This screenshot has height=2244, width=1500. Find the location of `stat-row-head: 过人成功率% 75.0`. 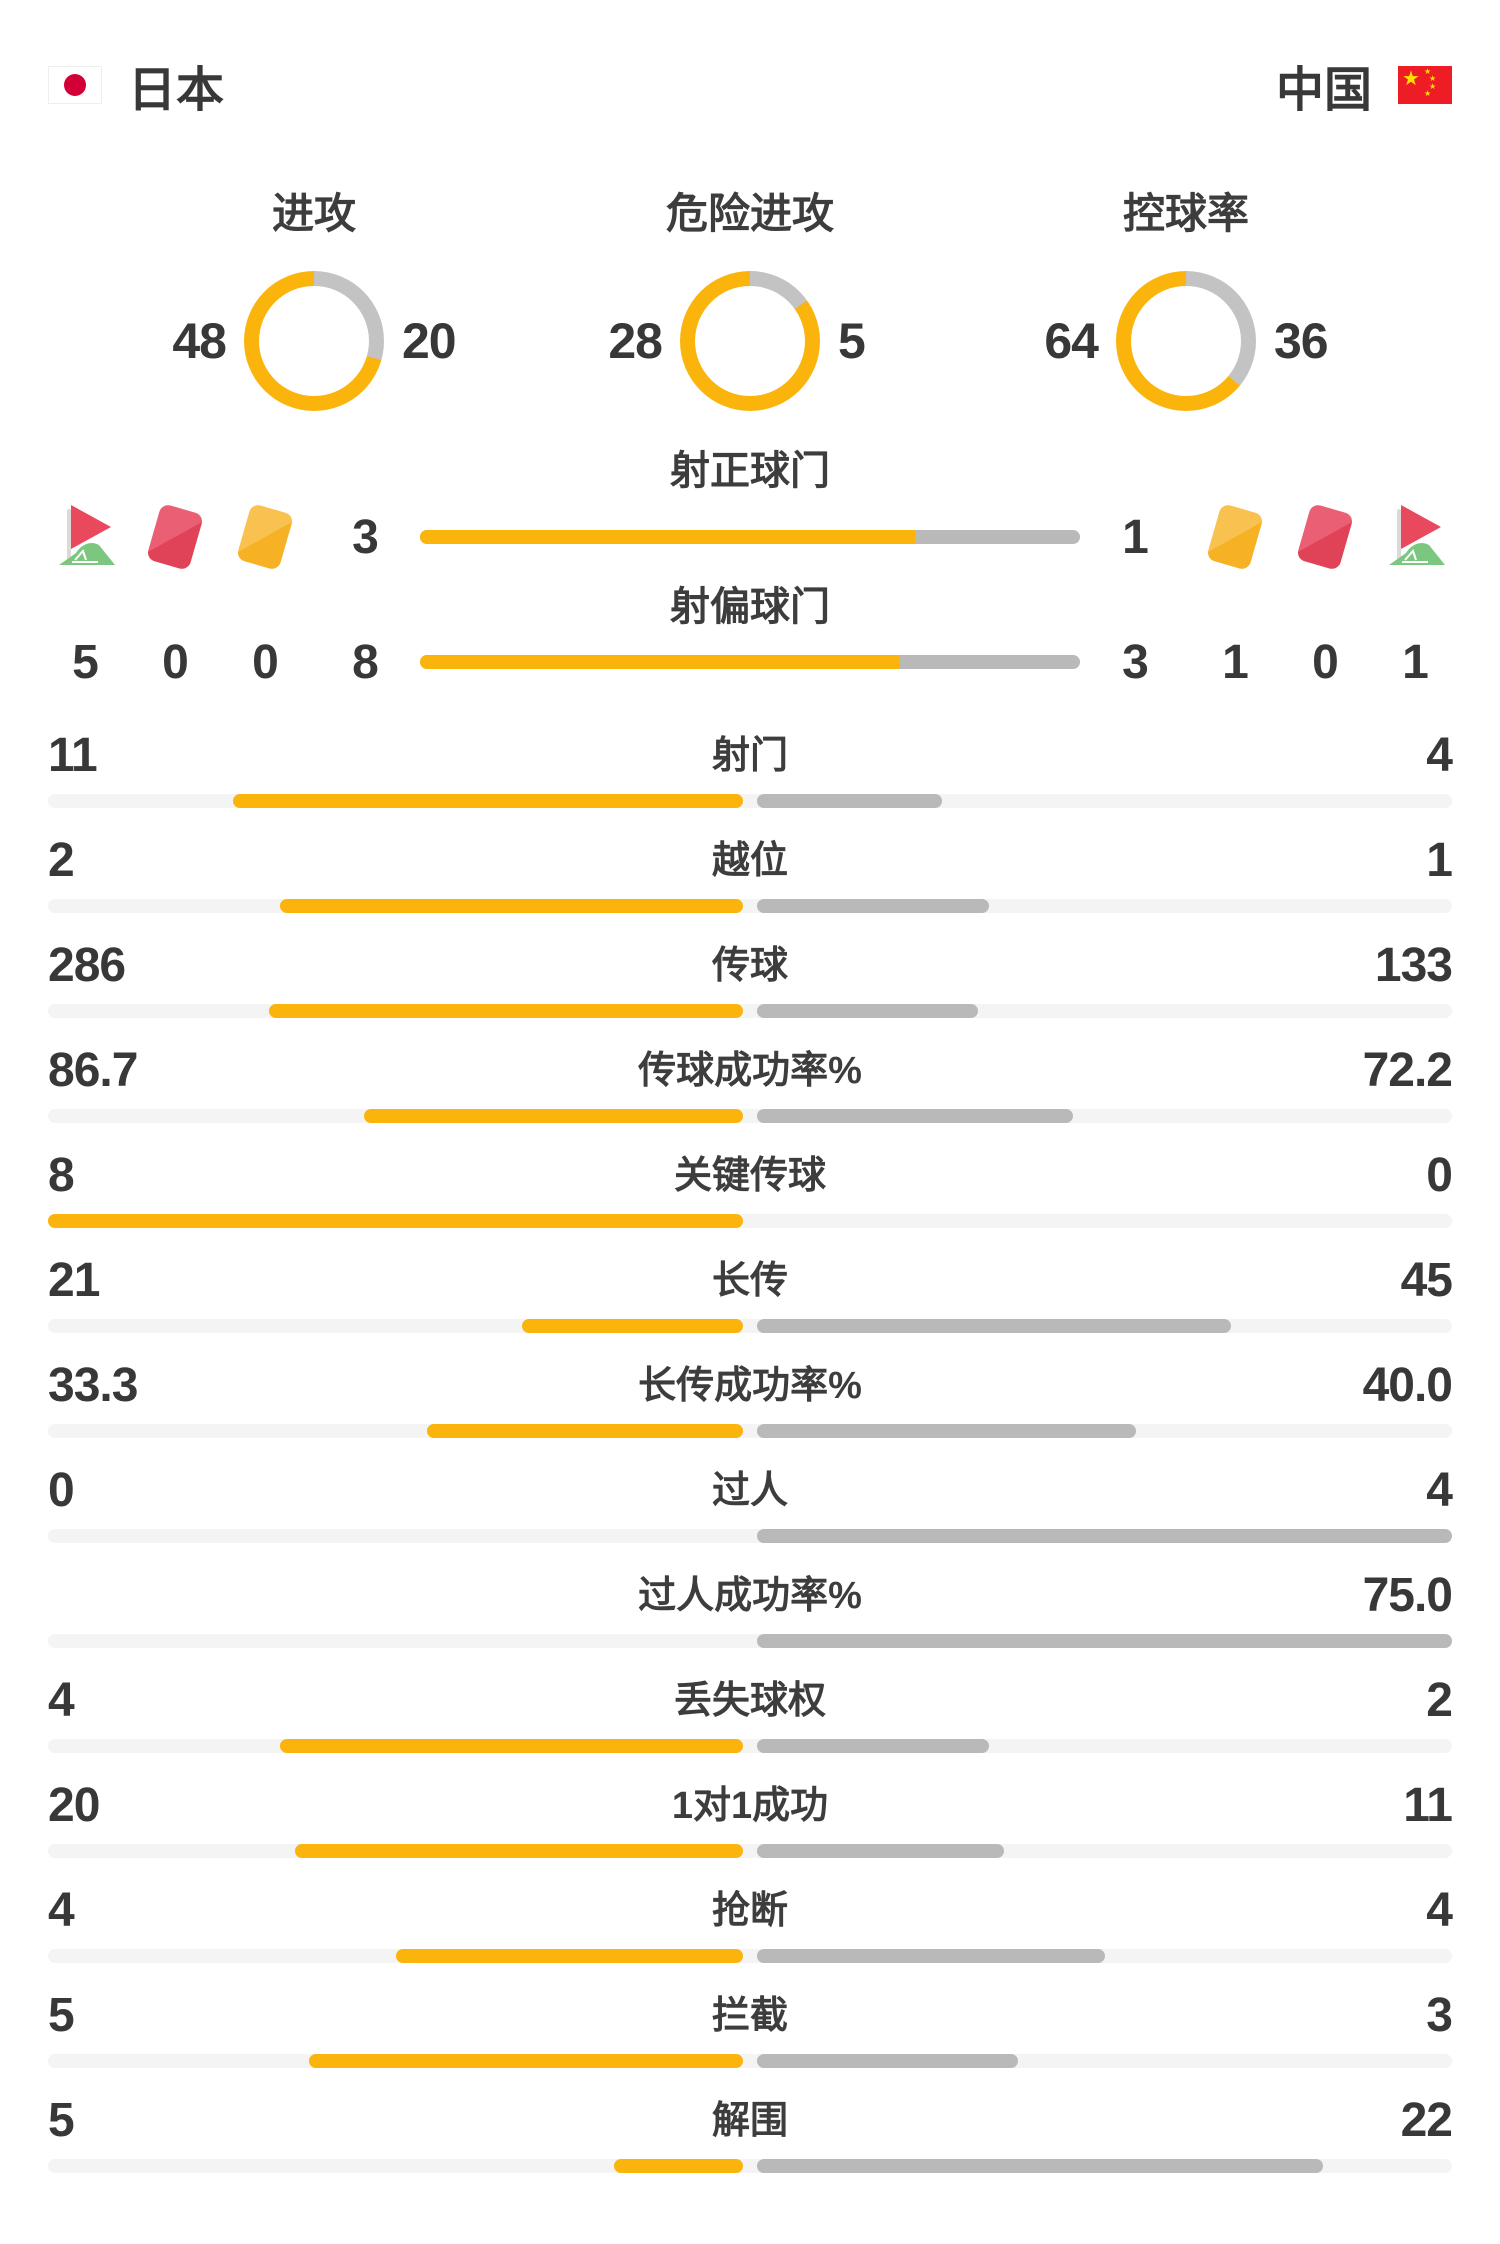

stat-row-head: 过人成功率% 75.0 is located at coordinates (750, 1595).